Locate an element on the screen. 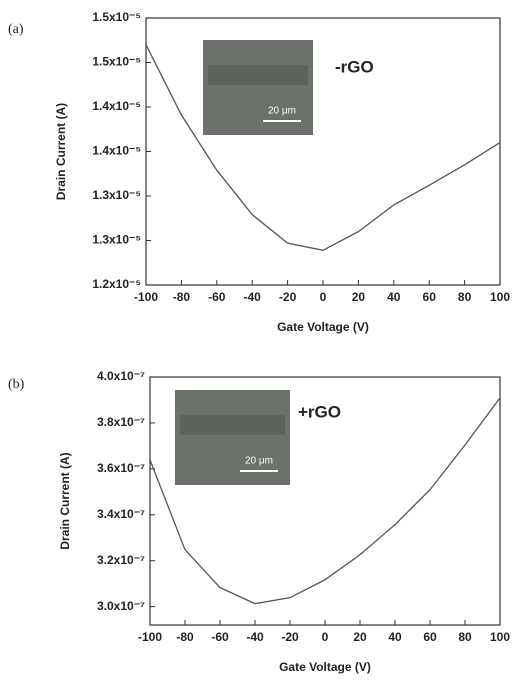 The height and width of the screenshot is (690, 515). y-tick-label: 3.4x10⁻⁷ is located at coordinates (121, 514).